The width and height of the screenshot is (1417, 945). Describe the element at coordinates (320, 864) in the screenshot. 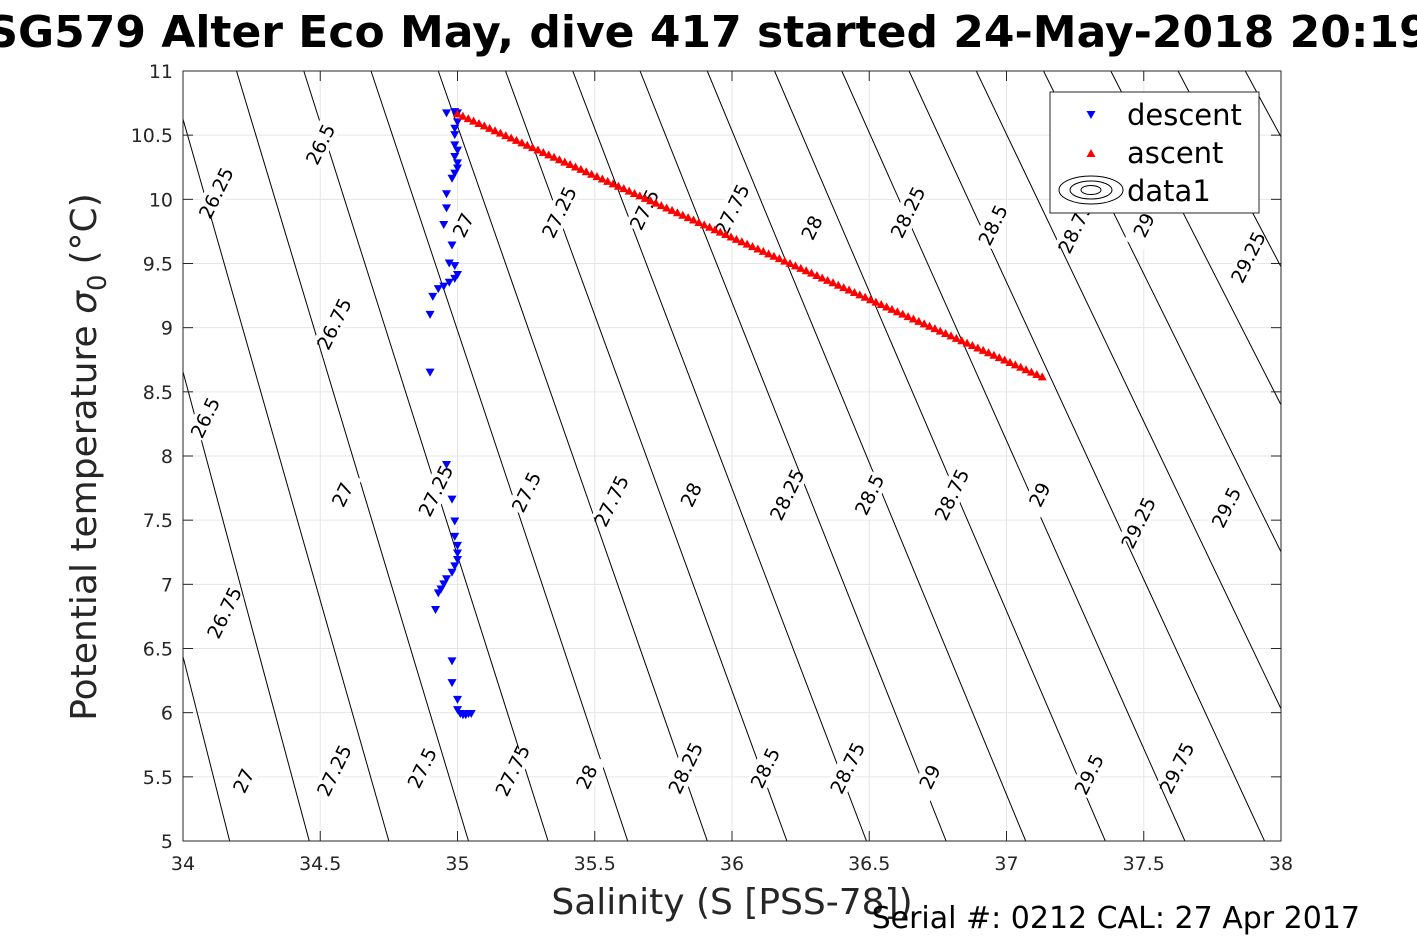

I see `x-tick-label: 34.5` at that location.